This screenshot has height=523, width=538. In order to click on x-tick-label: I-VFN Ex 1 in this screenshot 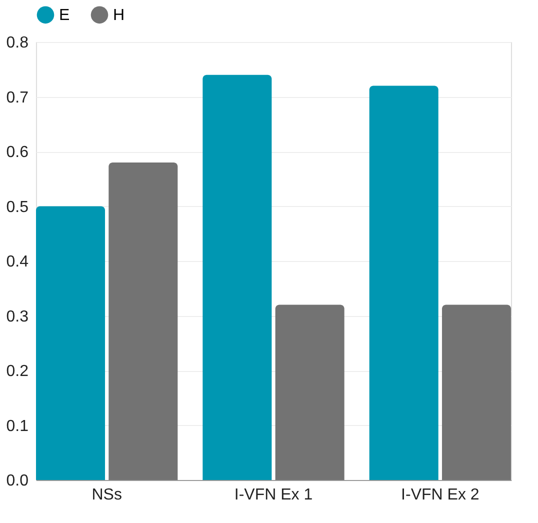, I will do `click(273, 495)`.